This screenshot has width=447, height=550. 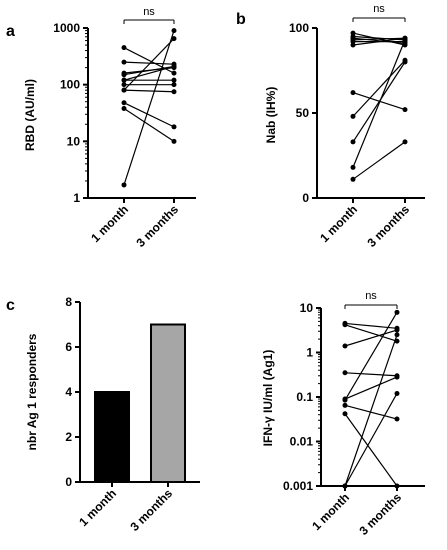 What do you see at coordinates (10, 31) in the screenshot?
I see `panel-a-letter: a` at bounding box center [10, 31].